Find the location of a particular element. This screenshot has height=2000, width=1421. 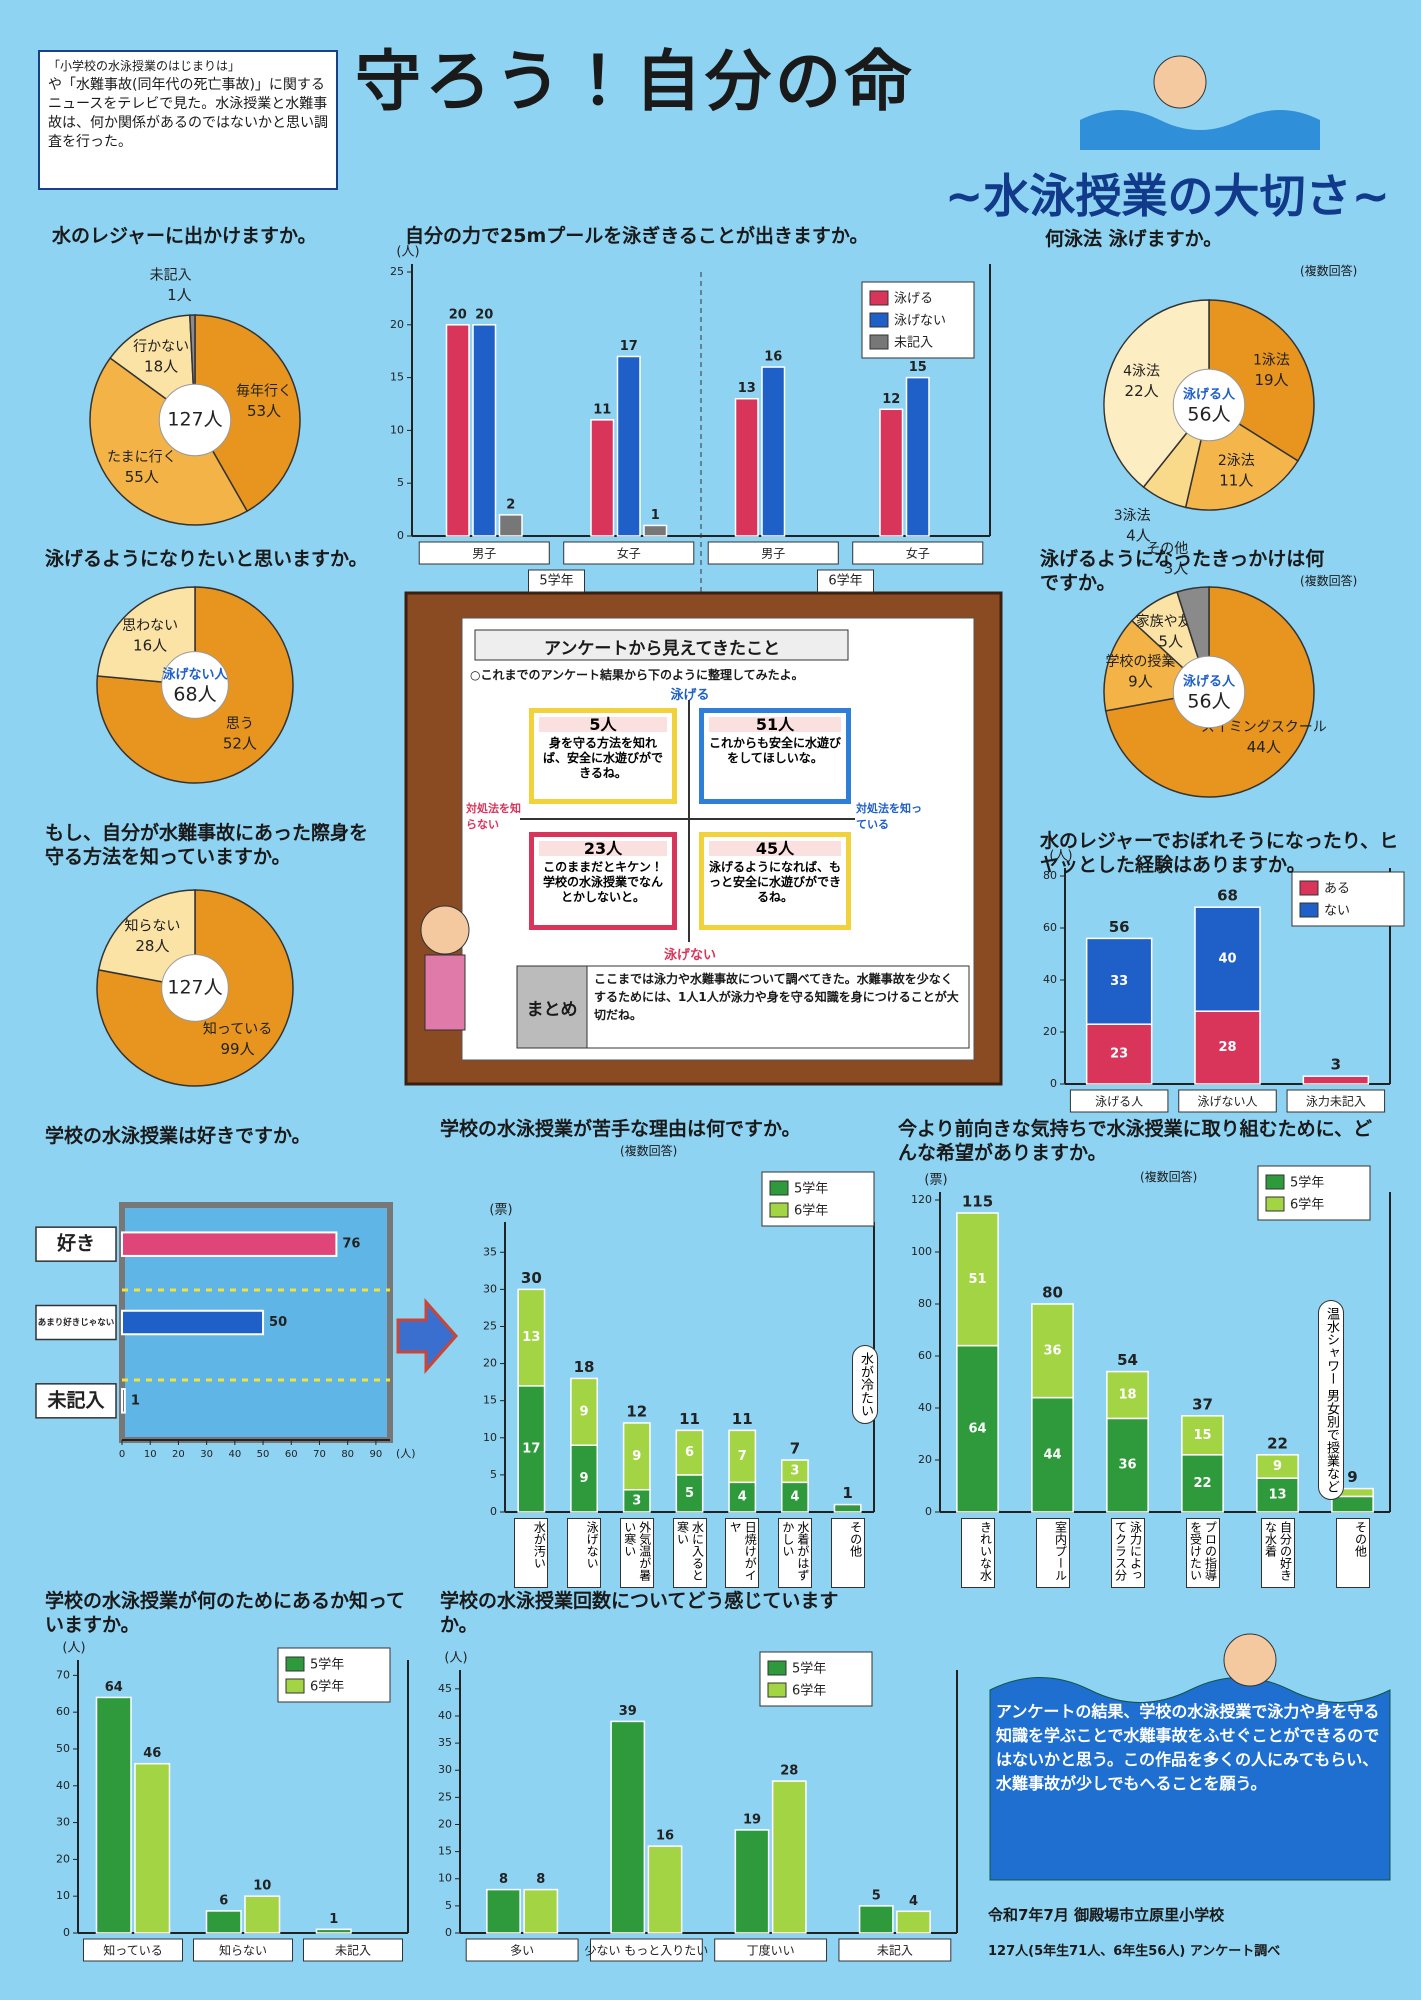

x-tick-label: 日焼けがイヤ is located at coordinates (742, 1553).